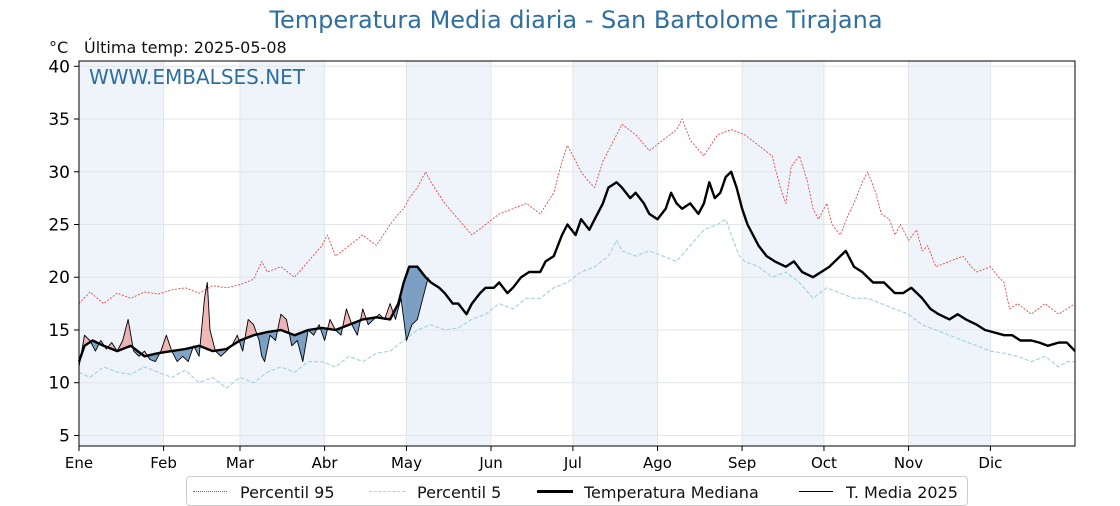  I want to click on watermark: WWW.EMBALSES.NET, so click(197, 77).